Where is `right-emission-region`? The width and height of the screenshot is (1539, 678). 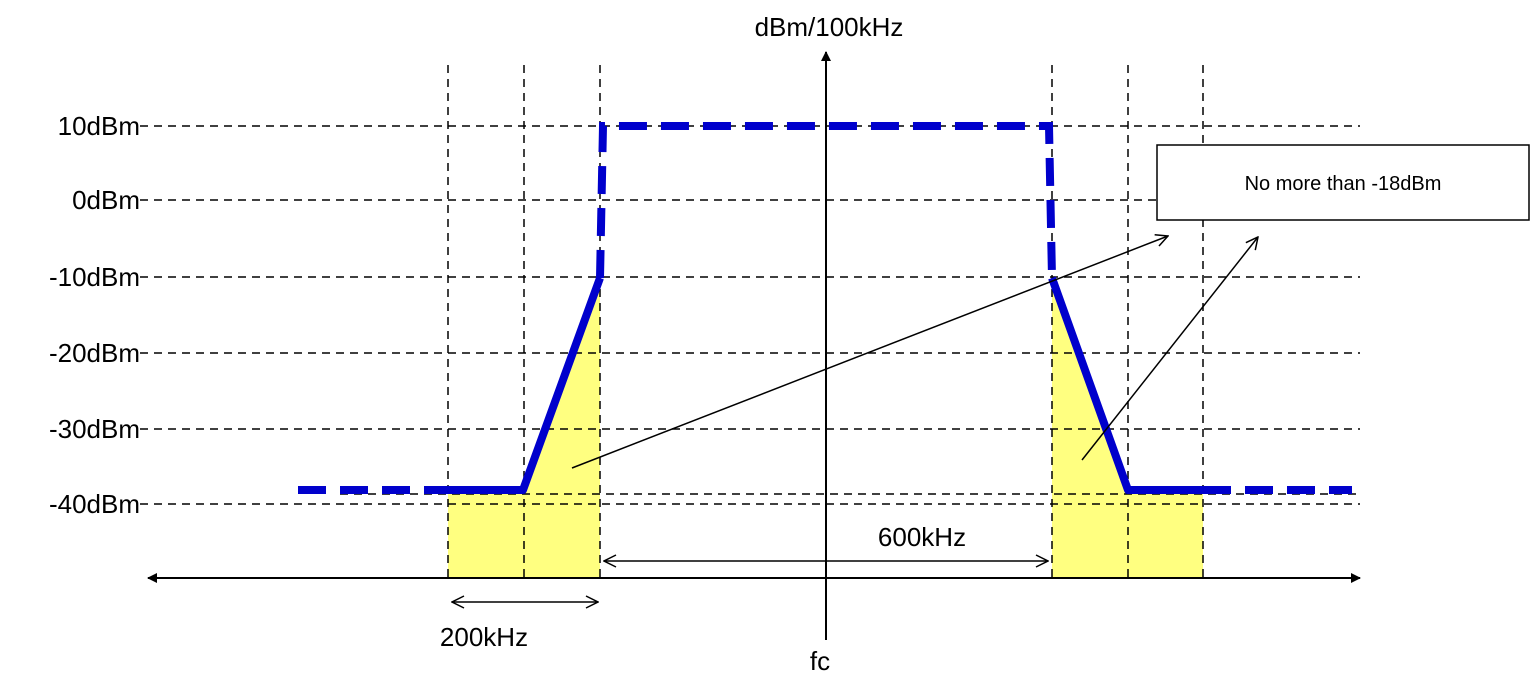
right-emission-region is located at coordinates (1127, 428).